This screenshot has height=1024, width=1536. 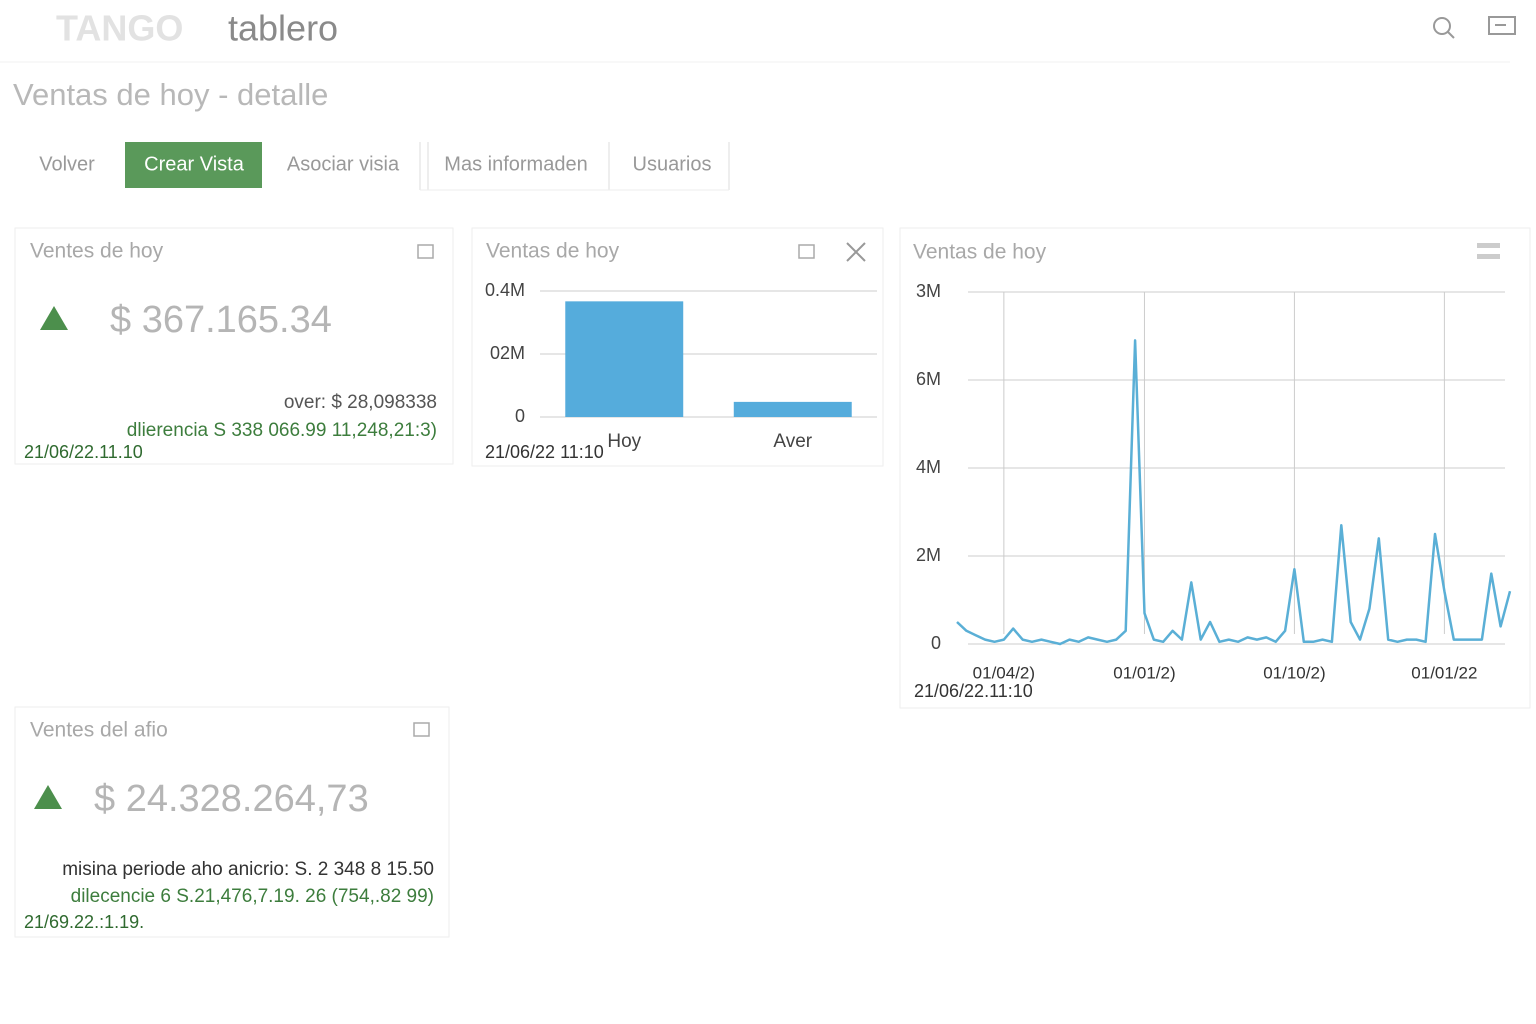 What do you see at coordinates (515, 164) in the screenshot?
I see `button: Mas informaden` at bounding box center [515, 164].